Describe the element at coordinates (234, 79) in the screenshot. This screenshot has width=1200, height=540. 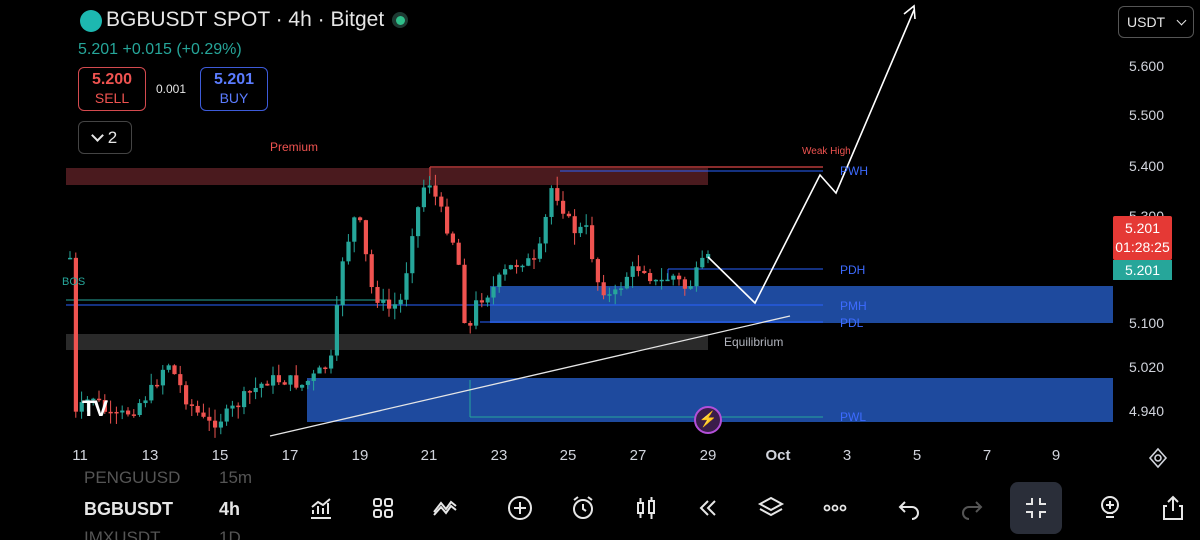
I see `buy-price: 5.201` at that location.